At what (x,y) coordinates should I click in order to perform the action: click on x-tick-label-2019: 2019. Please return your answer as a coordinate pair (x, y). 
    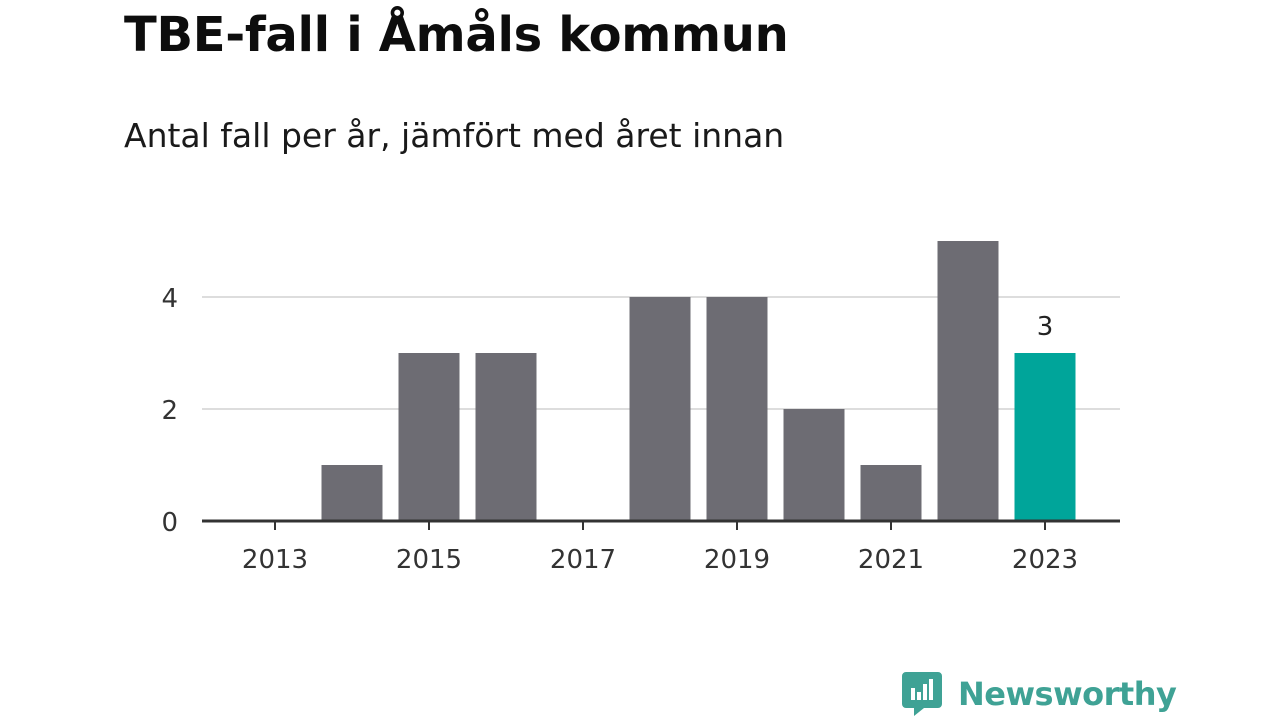
    Looking at the image, I should click on (737, 560).